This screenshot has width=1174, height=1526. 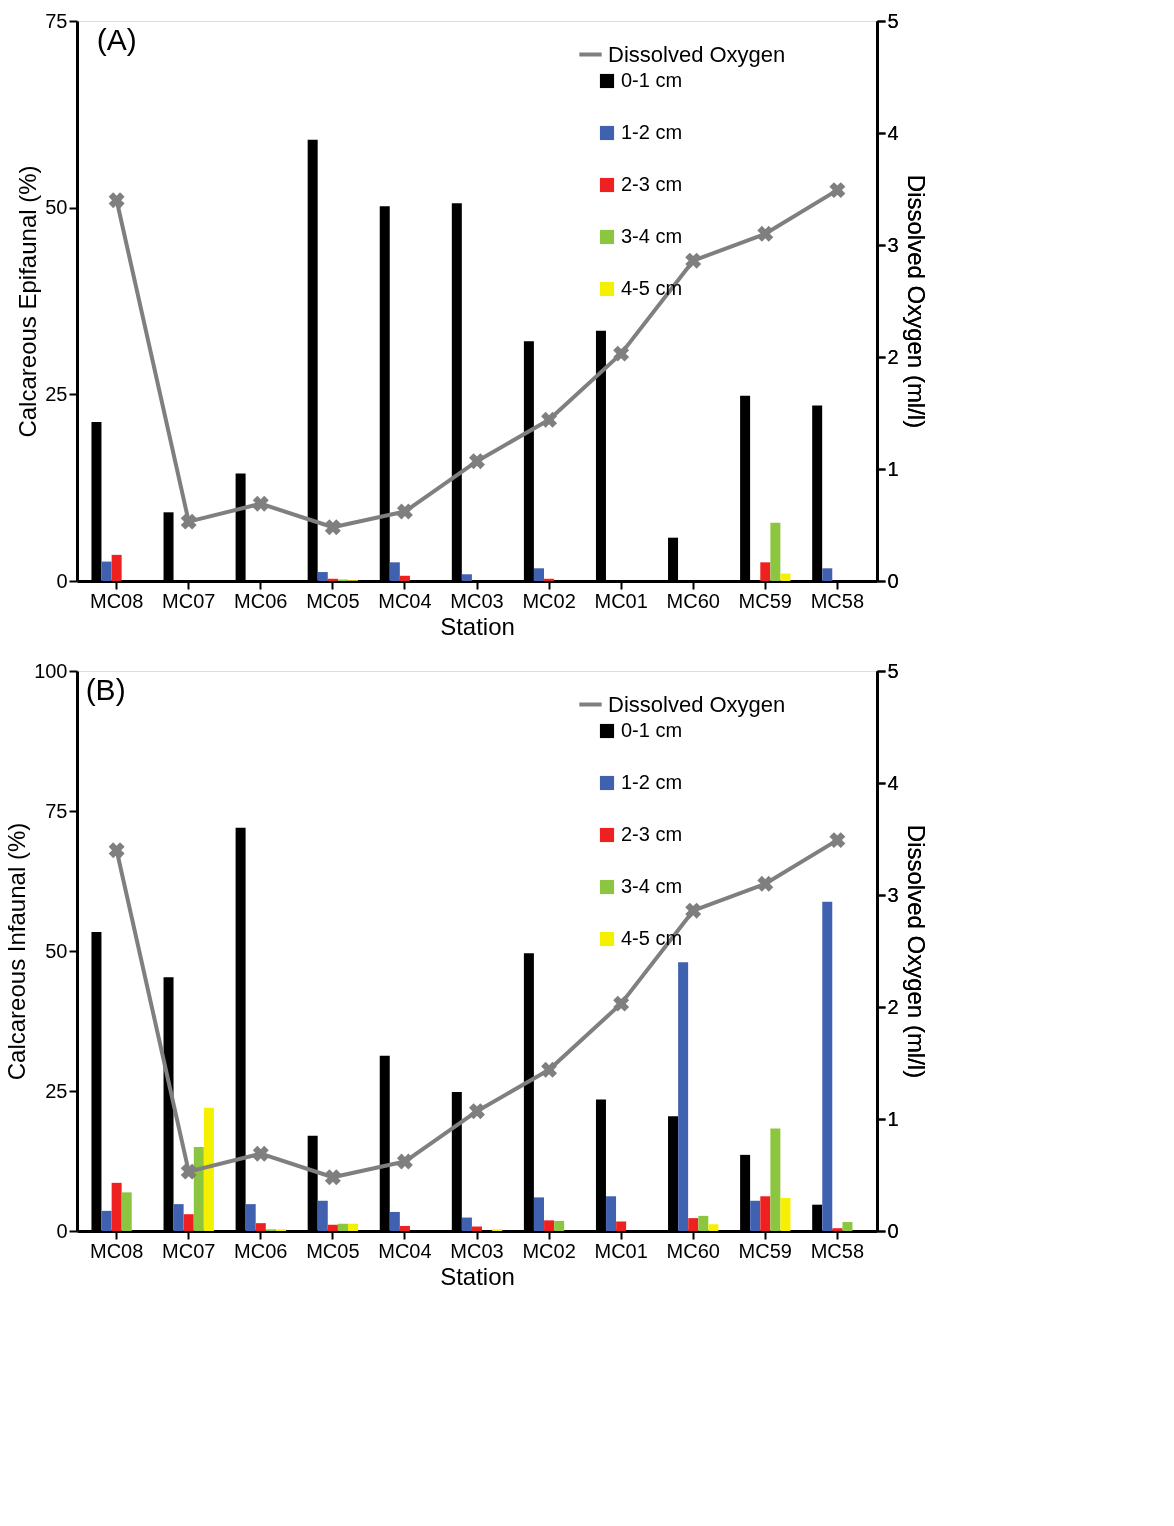 I want to click on x-tick-label: MC60, so click(x=693, y=1250).